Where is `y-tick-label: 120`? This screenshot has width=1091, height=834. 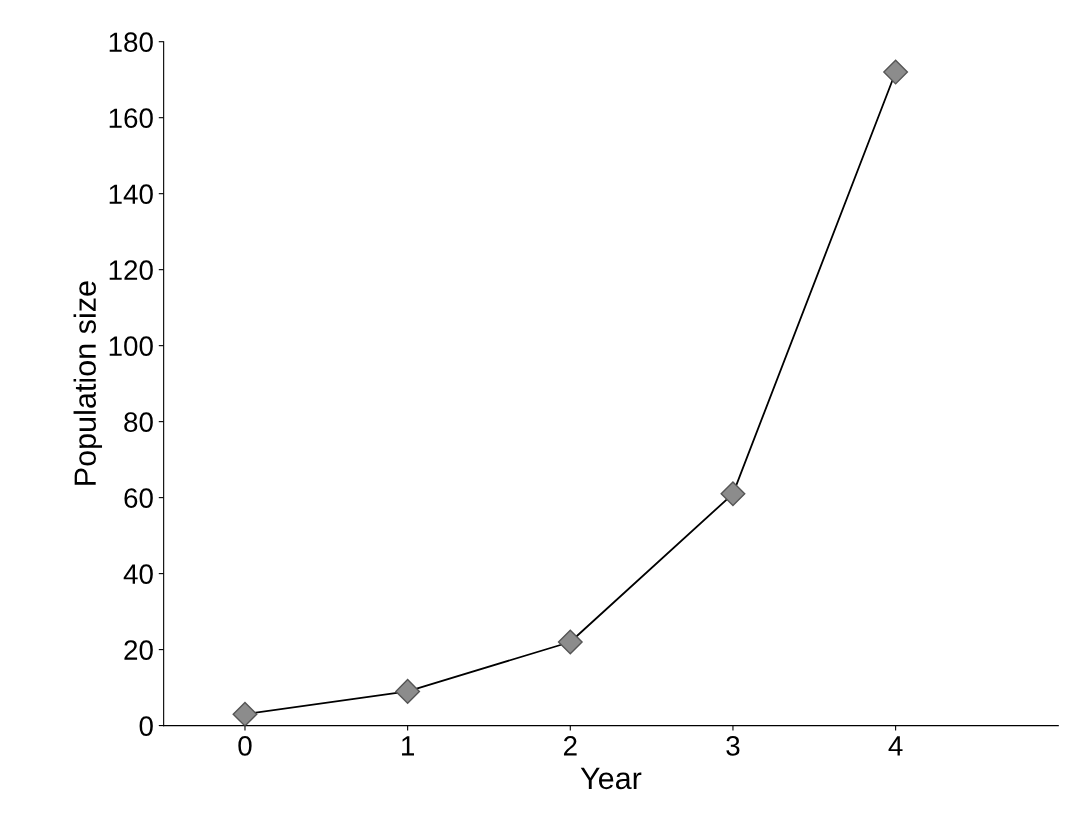 y-tick-label: 120 is located at coordinates (131, 270).